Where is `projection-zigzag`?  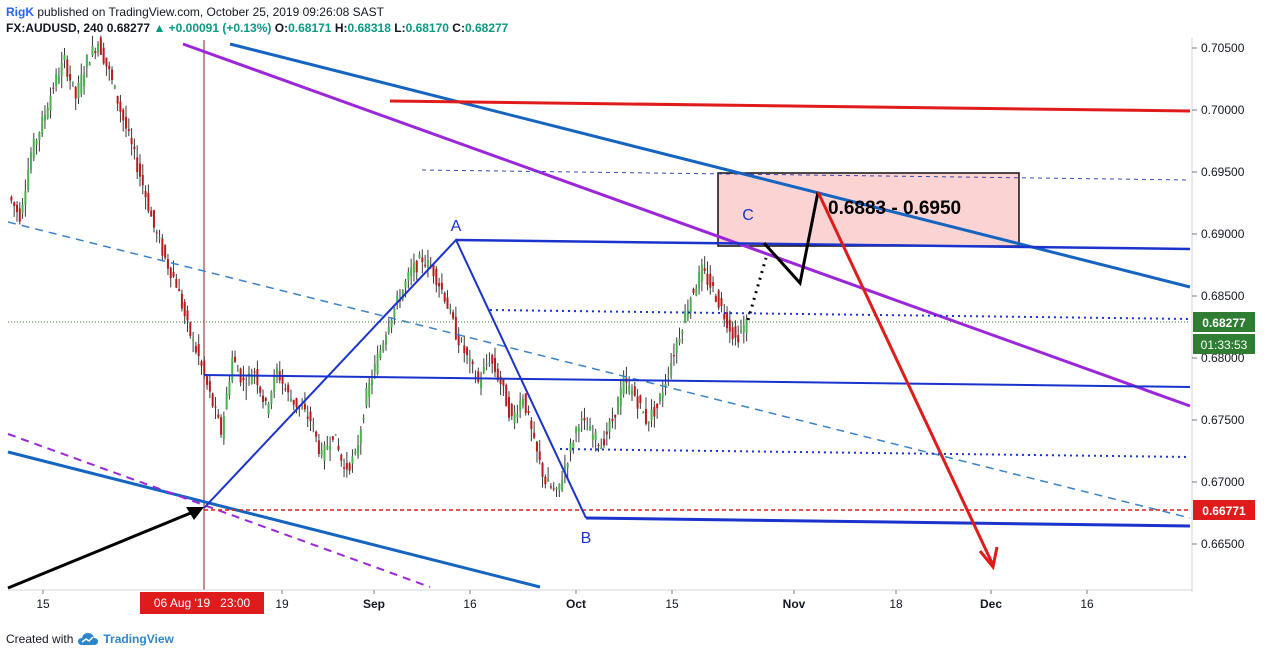
projection-zigzag is located at coordinates (791, 239).